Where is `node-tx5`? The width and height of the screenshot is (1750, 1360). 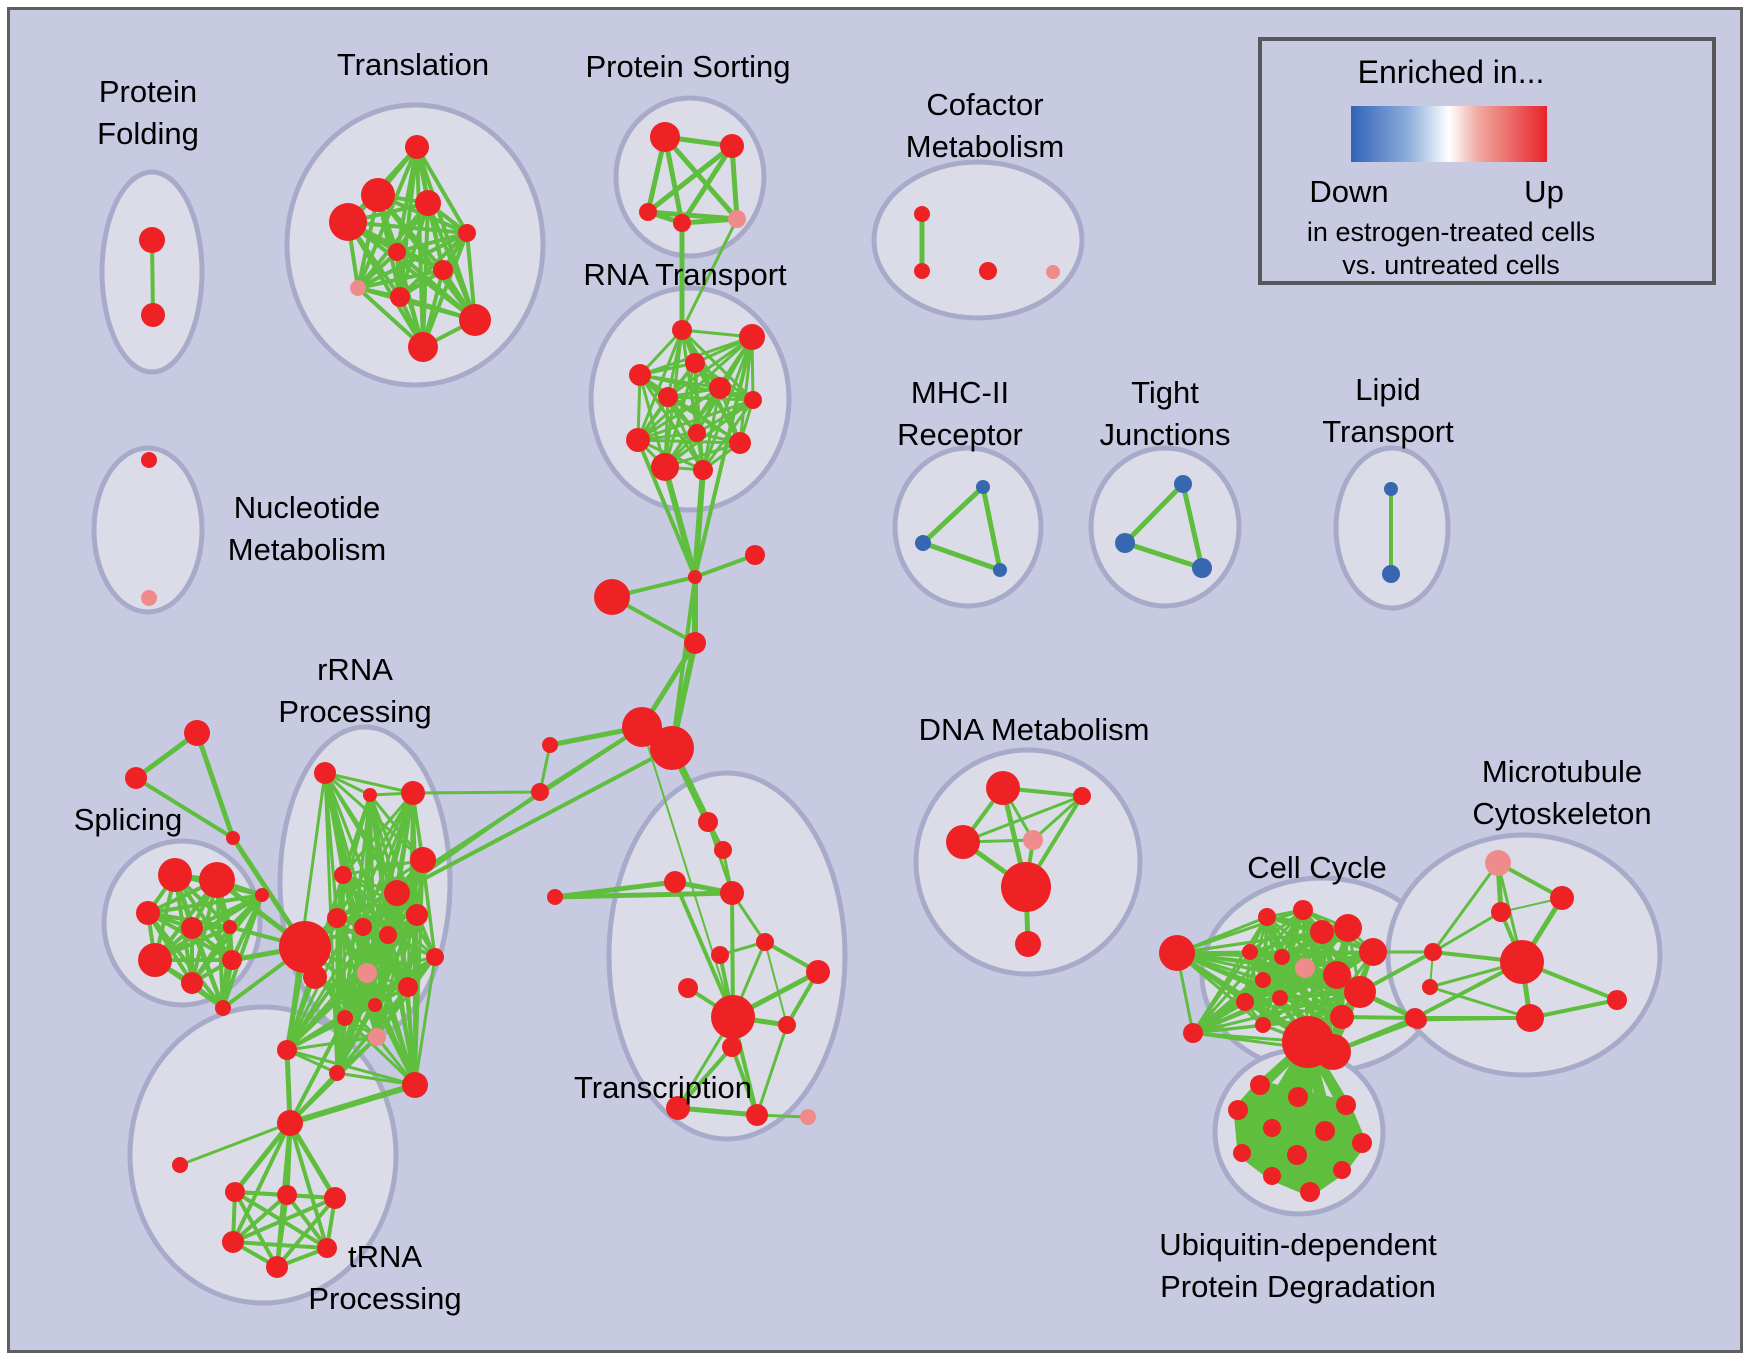
node-tx5 is located at coordinates (765, 942).